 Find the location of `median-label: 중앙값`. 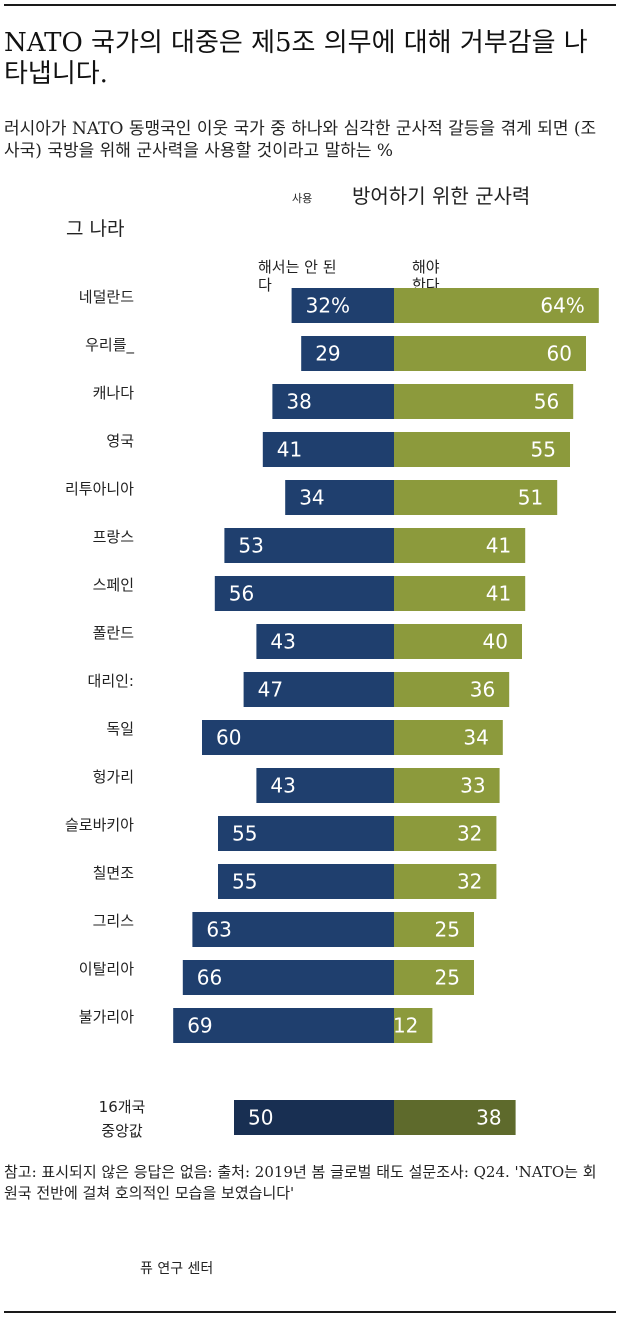

median-label: 중앙값 is located at coordinates (122, 1131).